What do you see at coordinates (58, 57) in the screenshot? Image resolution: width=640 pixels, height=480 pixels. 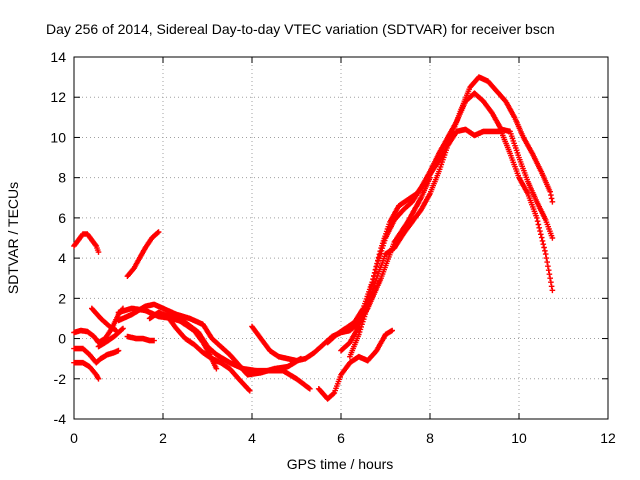 I see `y-tick-label: 14` at bounding box center [58, 57].